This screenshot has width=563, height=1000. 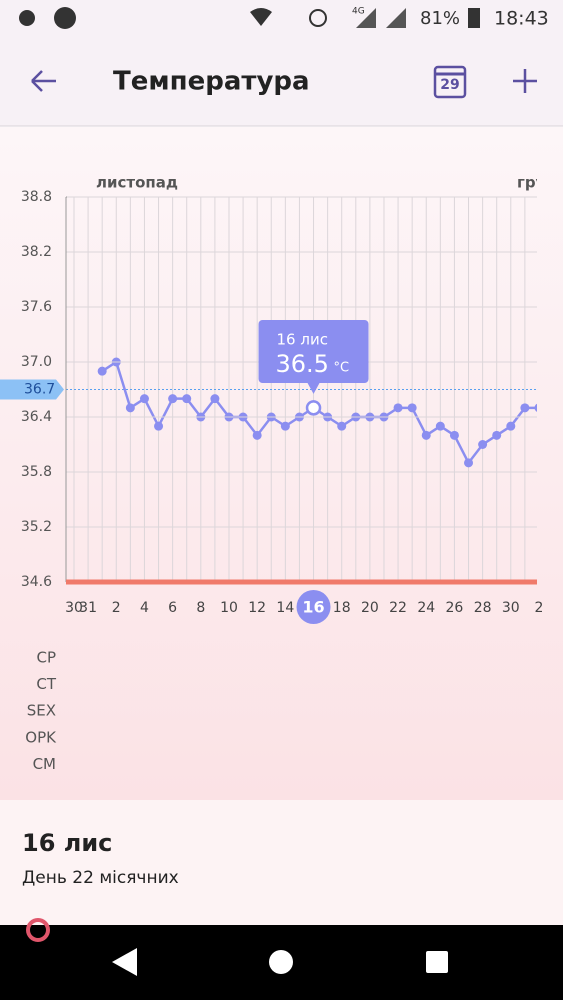 I want to click on alarm-icon, so click(x=318, y=18).